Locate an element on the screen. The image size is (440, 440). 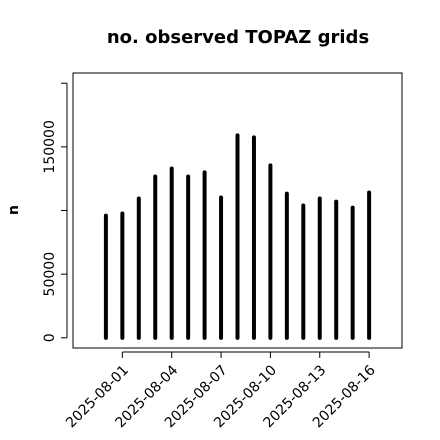
y-tick-label: 150000 is located at coordinates (50, 146).